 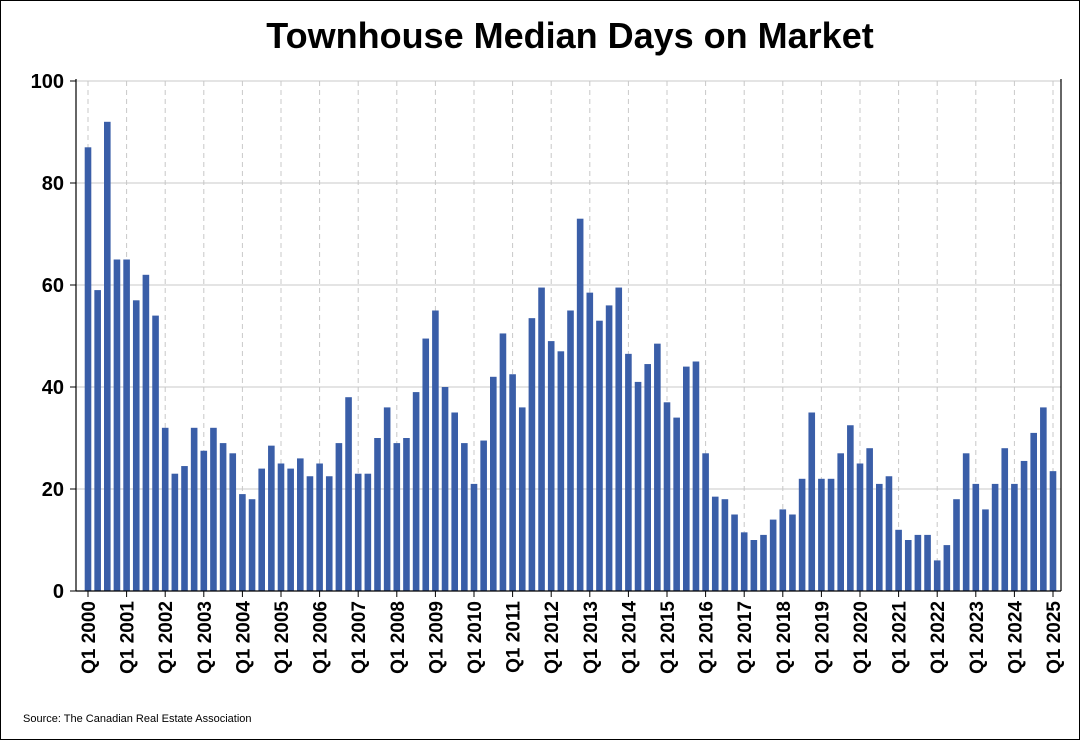 I want to click on x-tick-label: Q1 2014, so click(x=629, y=637).